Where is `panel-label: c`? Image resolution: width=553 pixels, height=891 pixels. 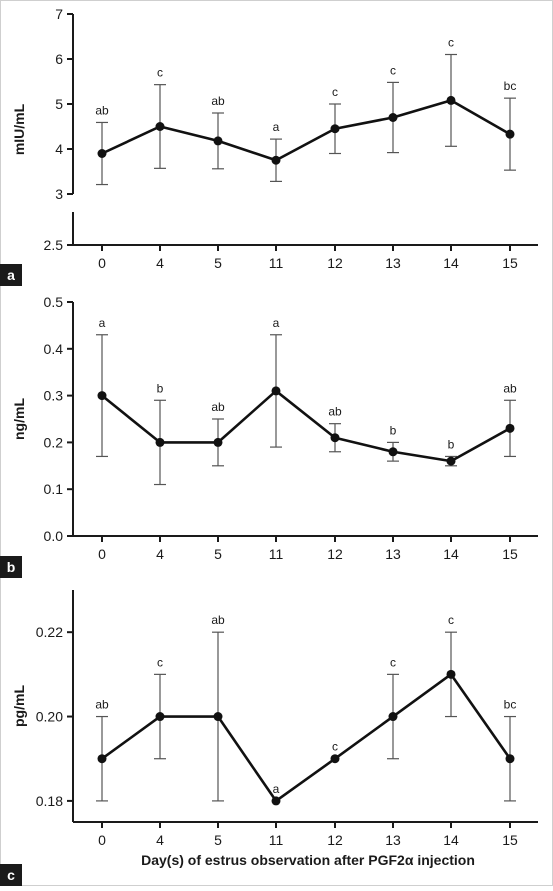
panel-label: c is located at coordinates (11, 875).